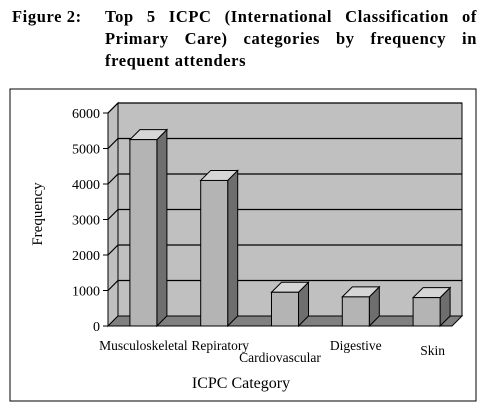 The width and height of the screenshot is (483, 406). I want to click on figure-label: Figure 2:, so click(47, 16).